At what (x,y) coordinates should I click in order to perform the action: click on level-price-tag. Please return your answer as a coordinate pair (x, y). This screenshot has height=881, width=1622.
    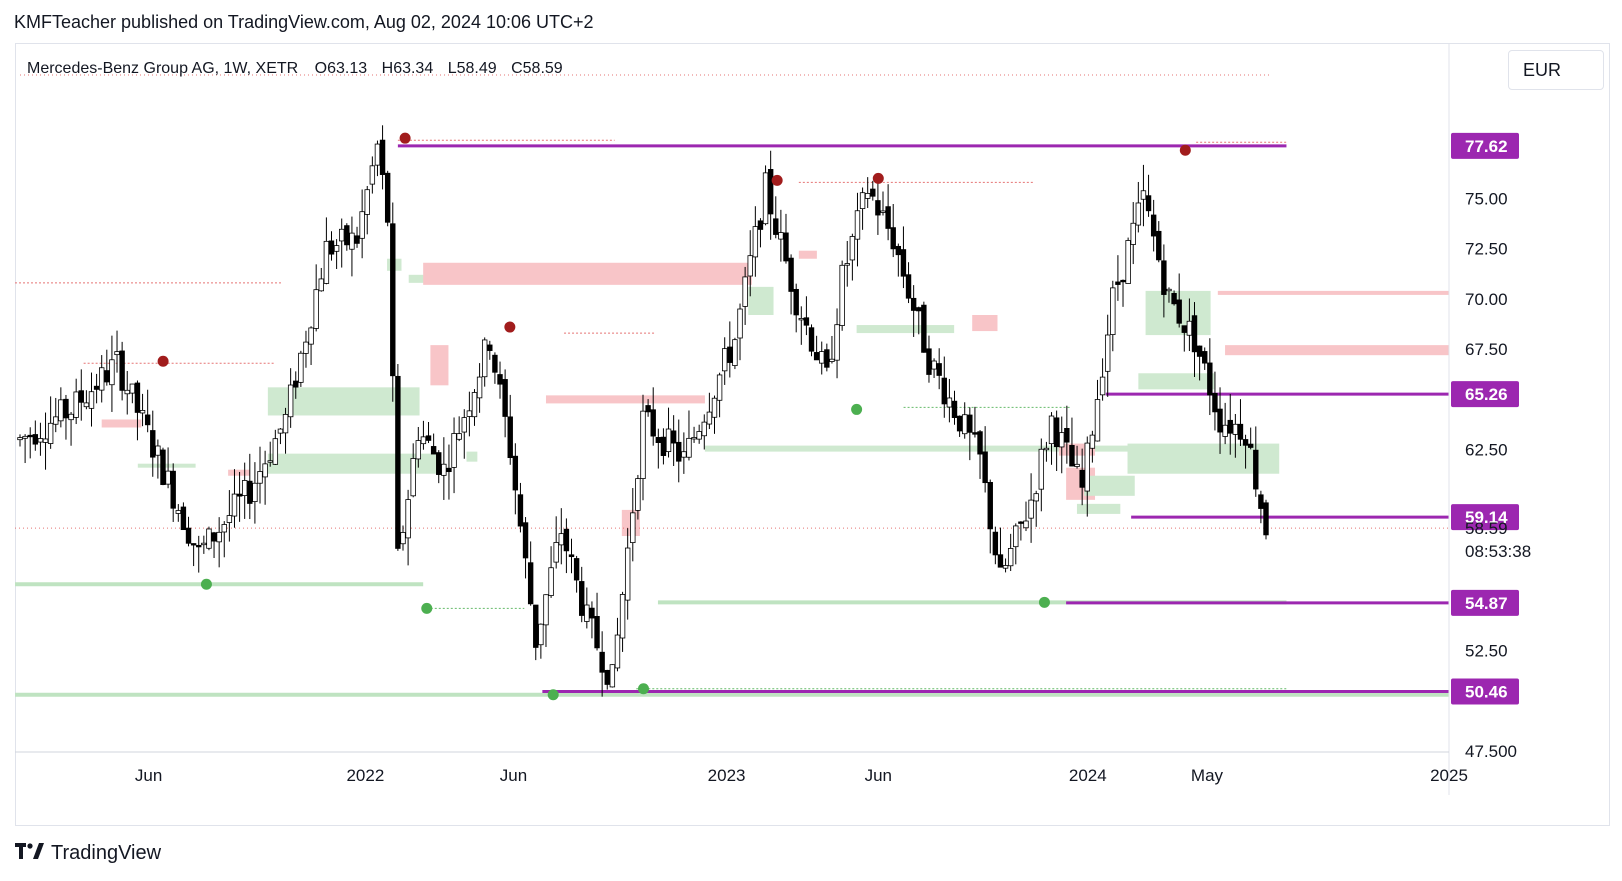
    Looking at the image, I should click on (1485, 145).